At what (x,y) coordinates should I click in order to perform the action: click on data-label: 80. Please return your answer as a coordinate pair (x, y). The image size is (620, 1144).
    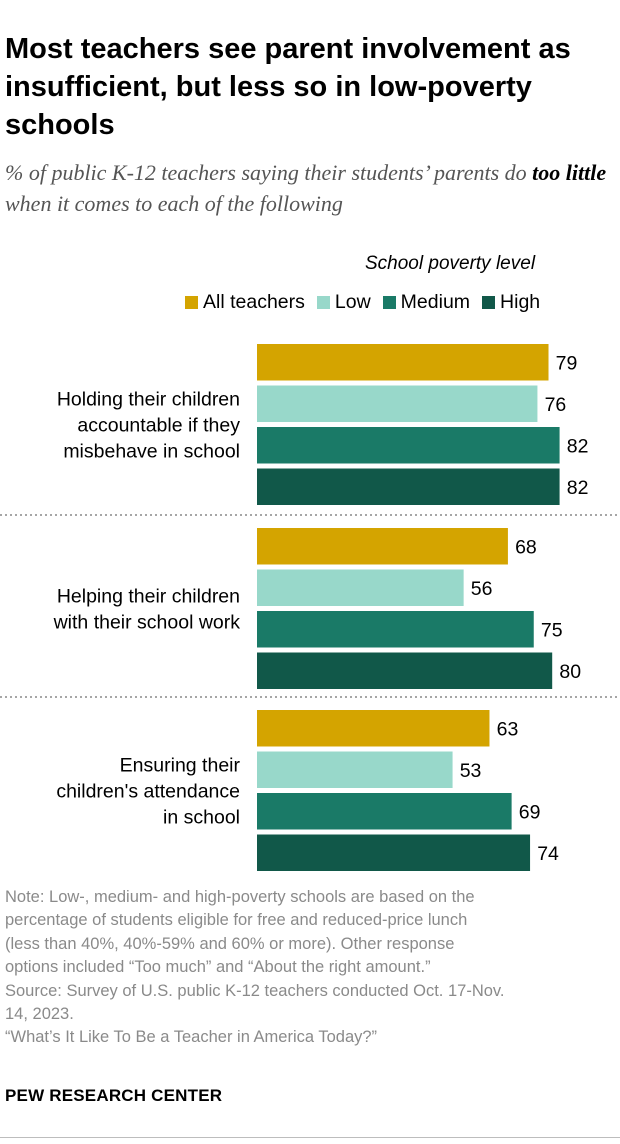
    Looking at the image, I should click on (570, 672).